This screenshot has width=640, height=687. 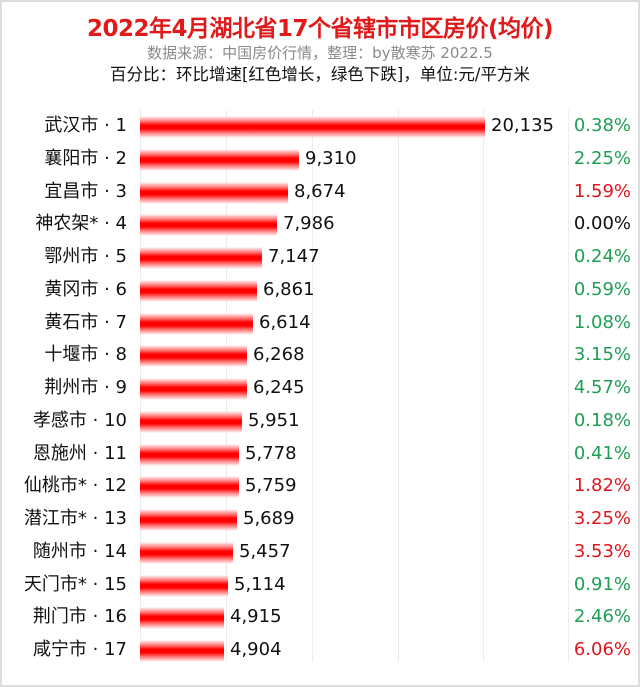 I want to click on mom-change-percent: 0.18%, so click(x=602, y=420).